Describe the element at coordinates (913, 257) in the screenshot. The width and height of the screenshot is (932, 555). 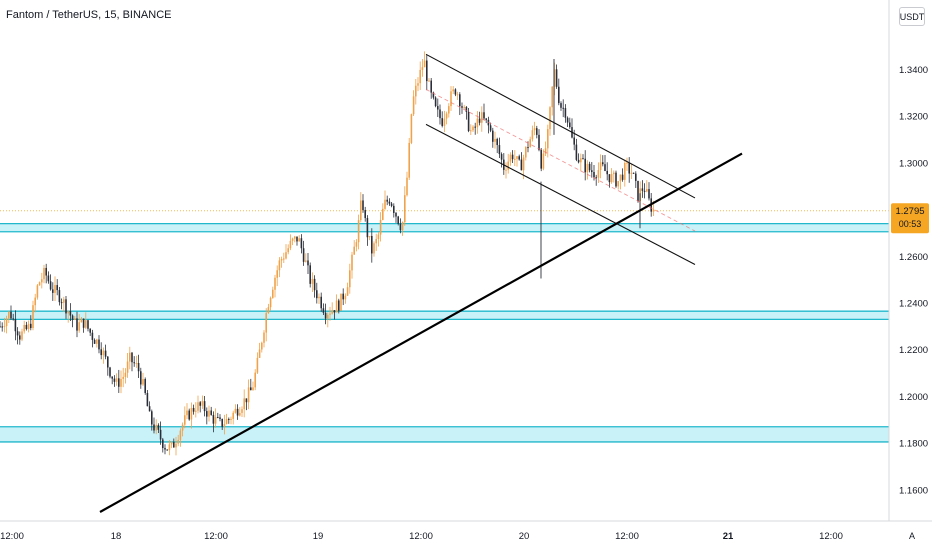
I see `y-tick-label: 1.2600` at that location.